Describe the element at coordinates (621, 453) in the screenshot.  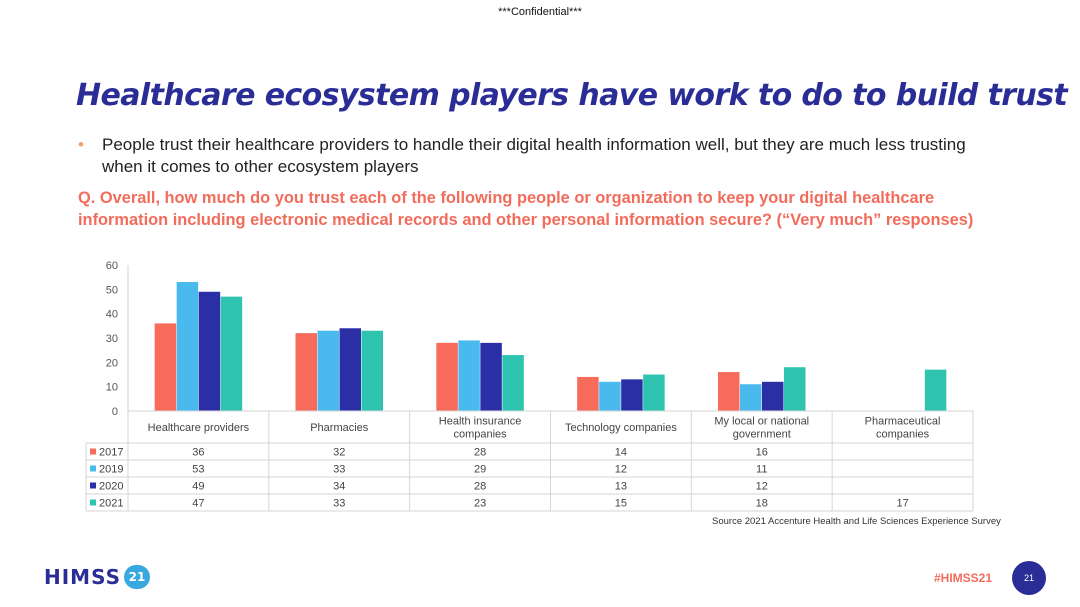
I see `data-label: 14` at that location.